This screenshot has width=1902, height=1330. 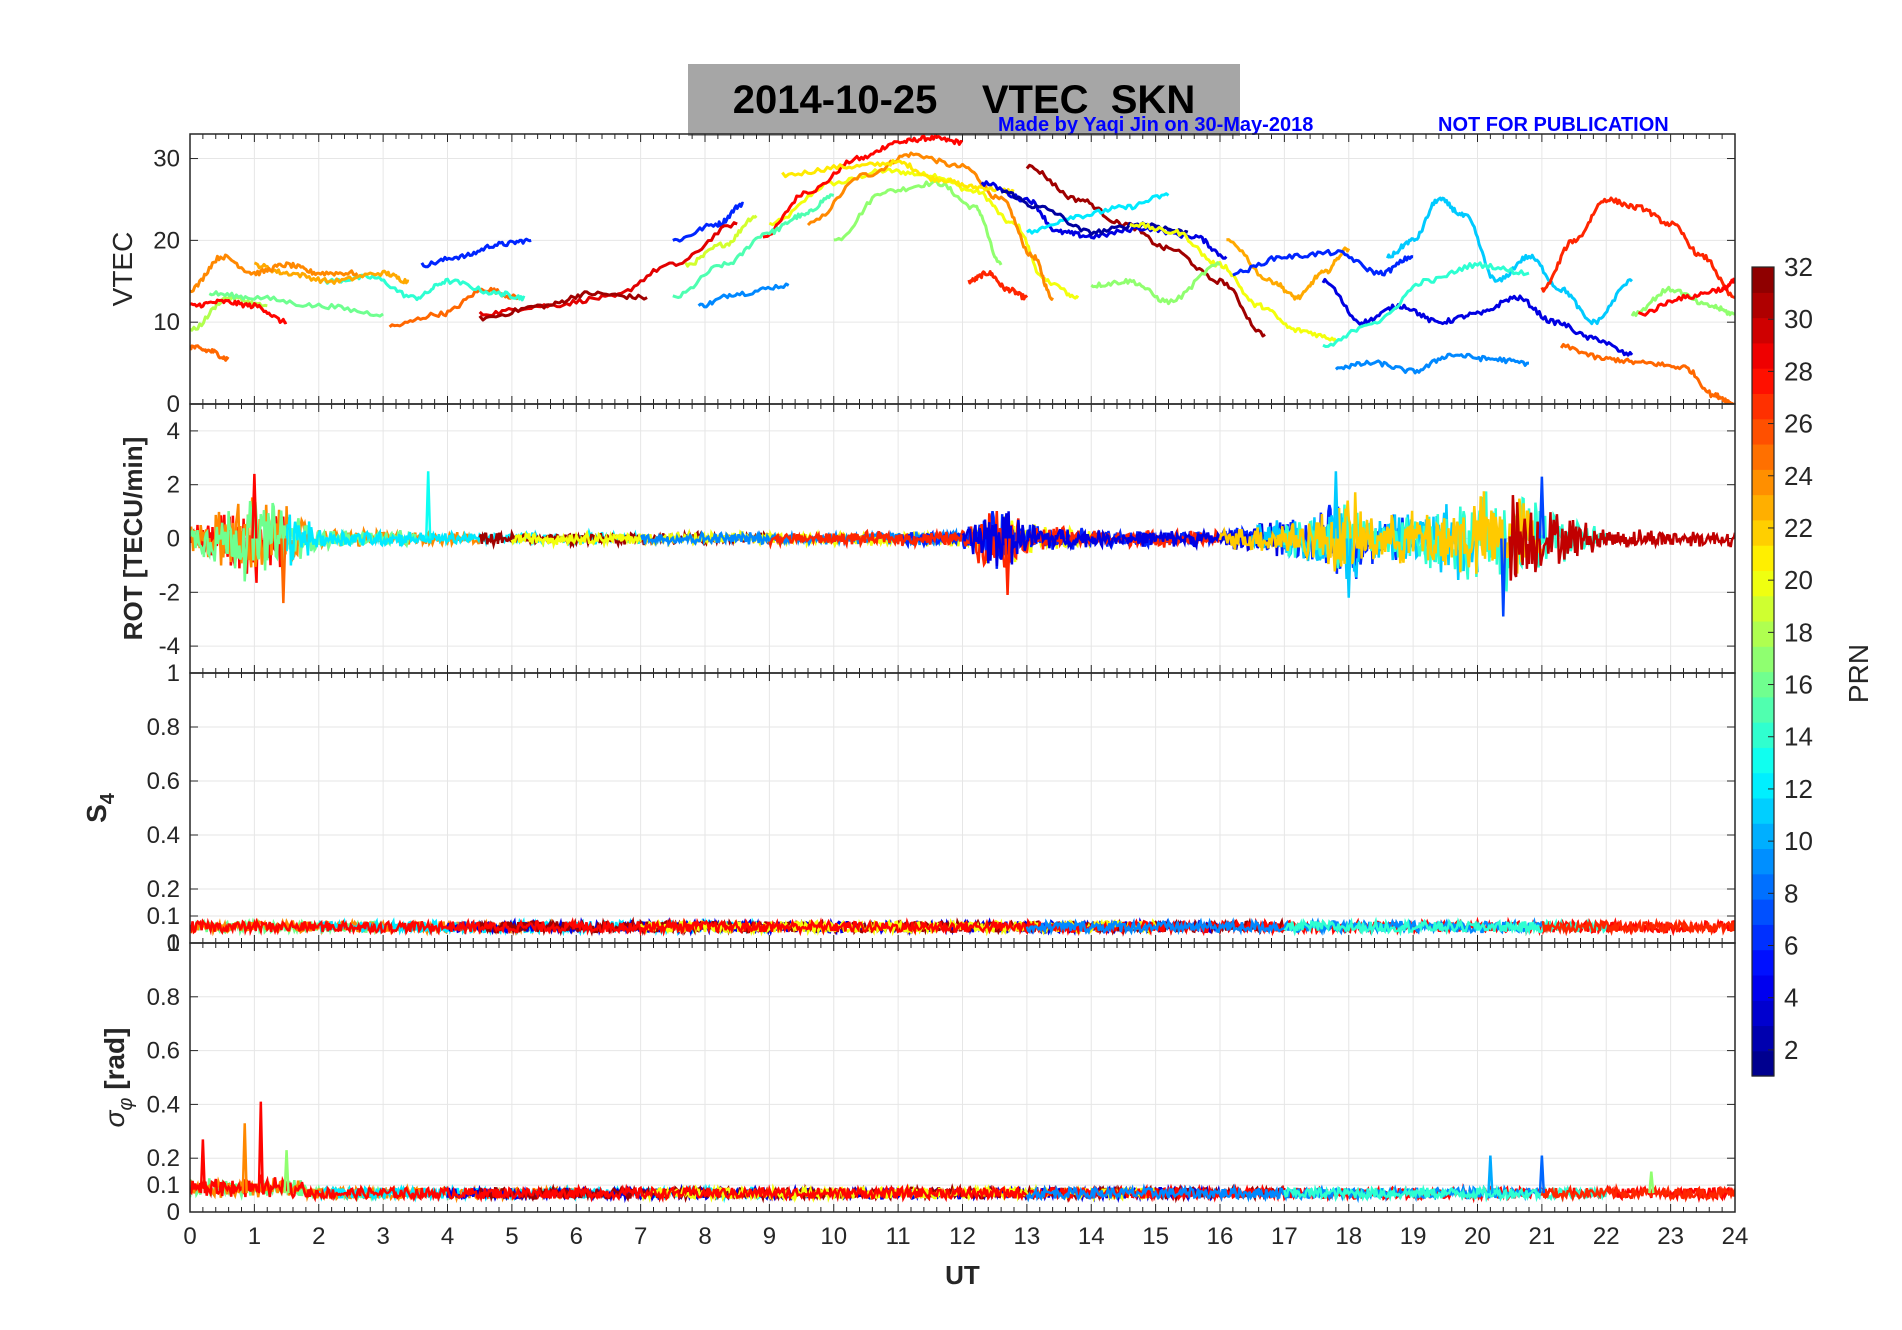 I want to click on x-tick-label: 17, so click(x=1284, y=1236).